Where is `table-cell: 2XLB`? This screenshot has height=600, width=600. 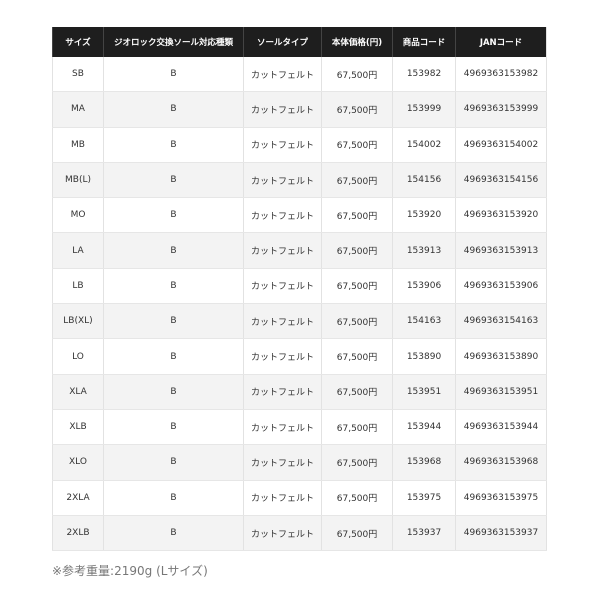 table-cell: 2XLB is located at coordinates (78, 533).